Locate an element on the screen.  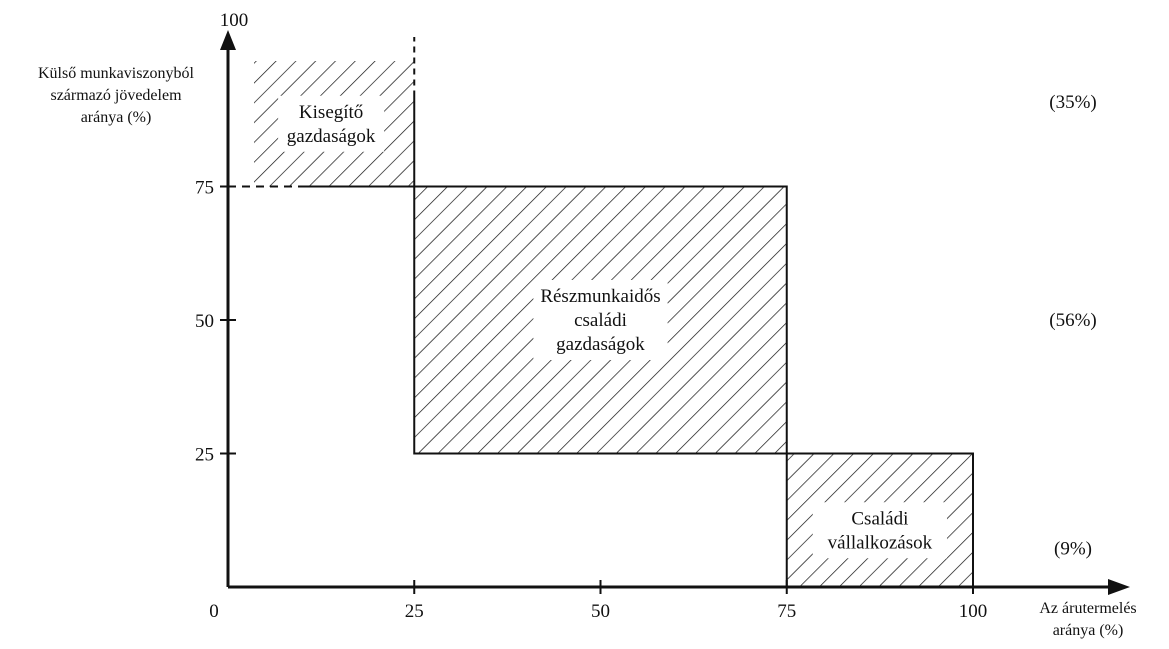
y-tick-label-0: 25 is located at coordinates (204, 455).